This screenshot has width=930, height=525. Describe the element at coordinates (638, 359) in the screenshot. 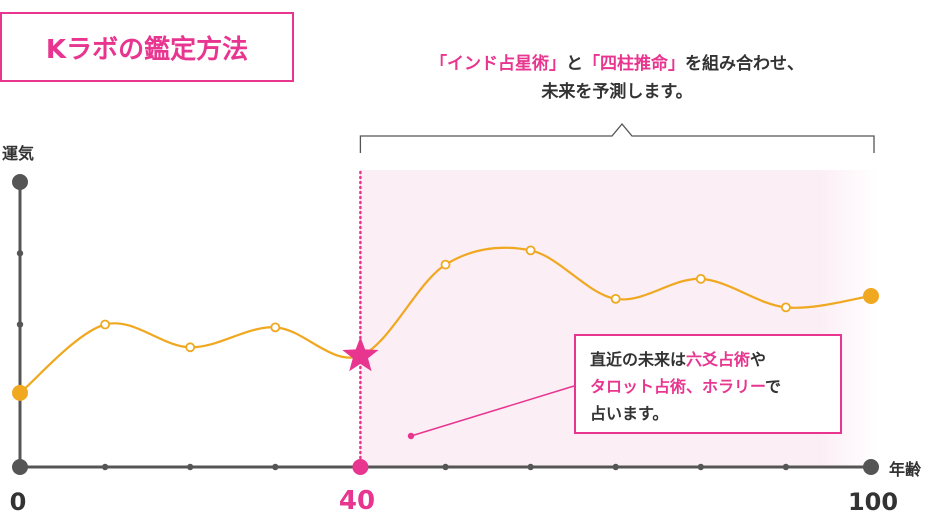

I see `callout-text-a: 直近の未来は` at that location.